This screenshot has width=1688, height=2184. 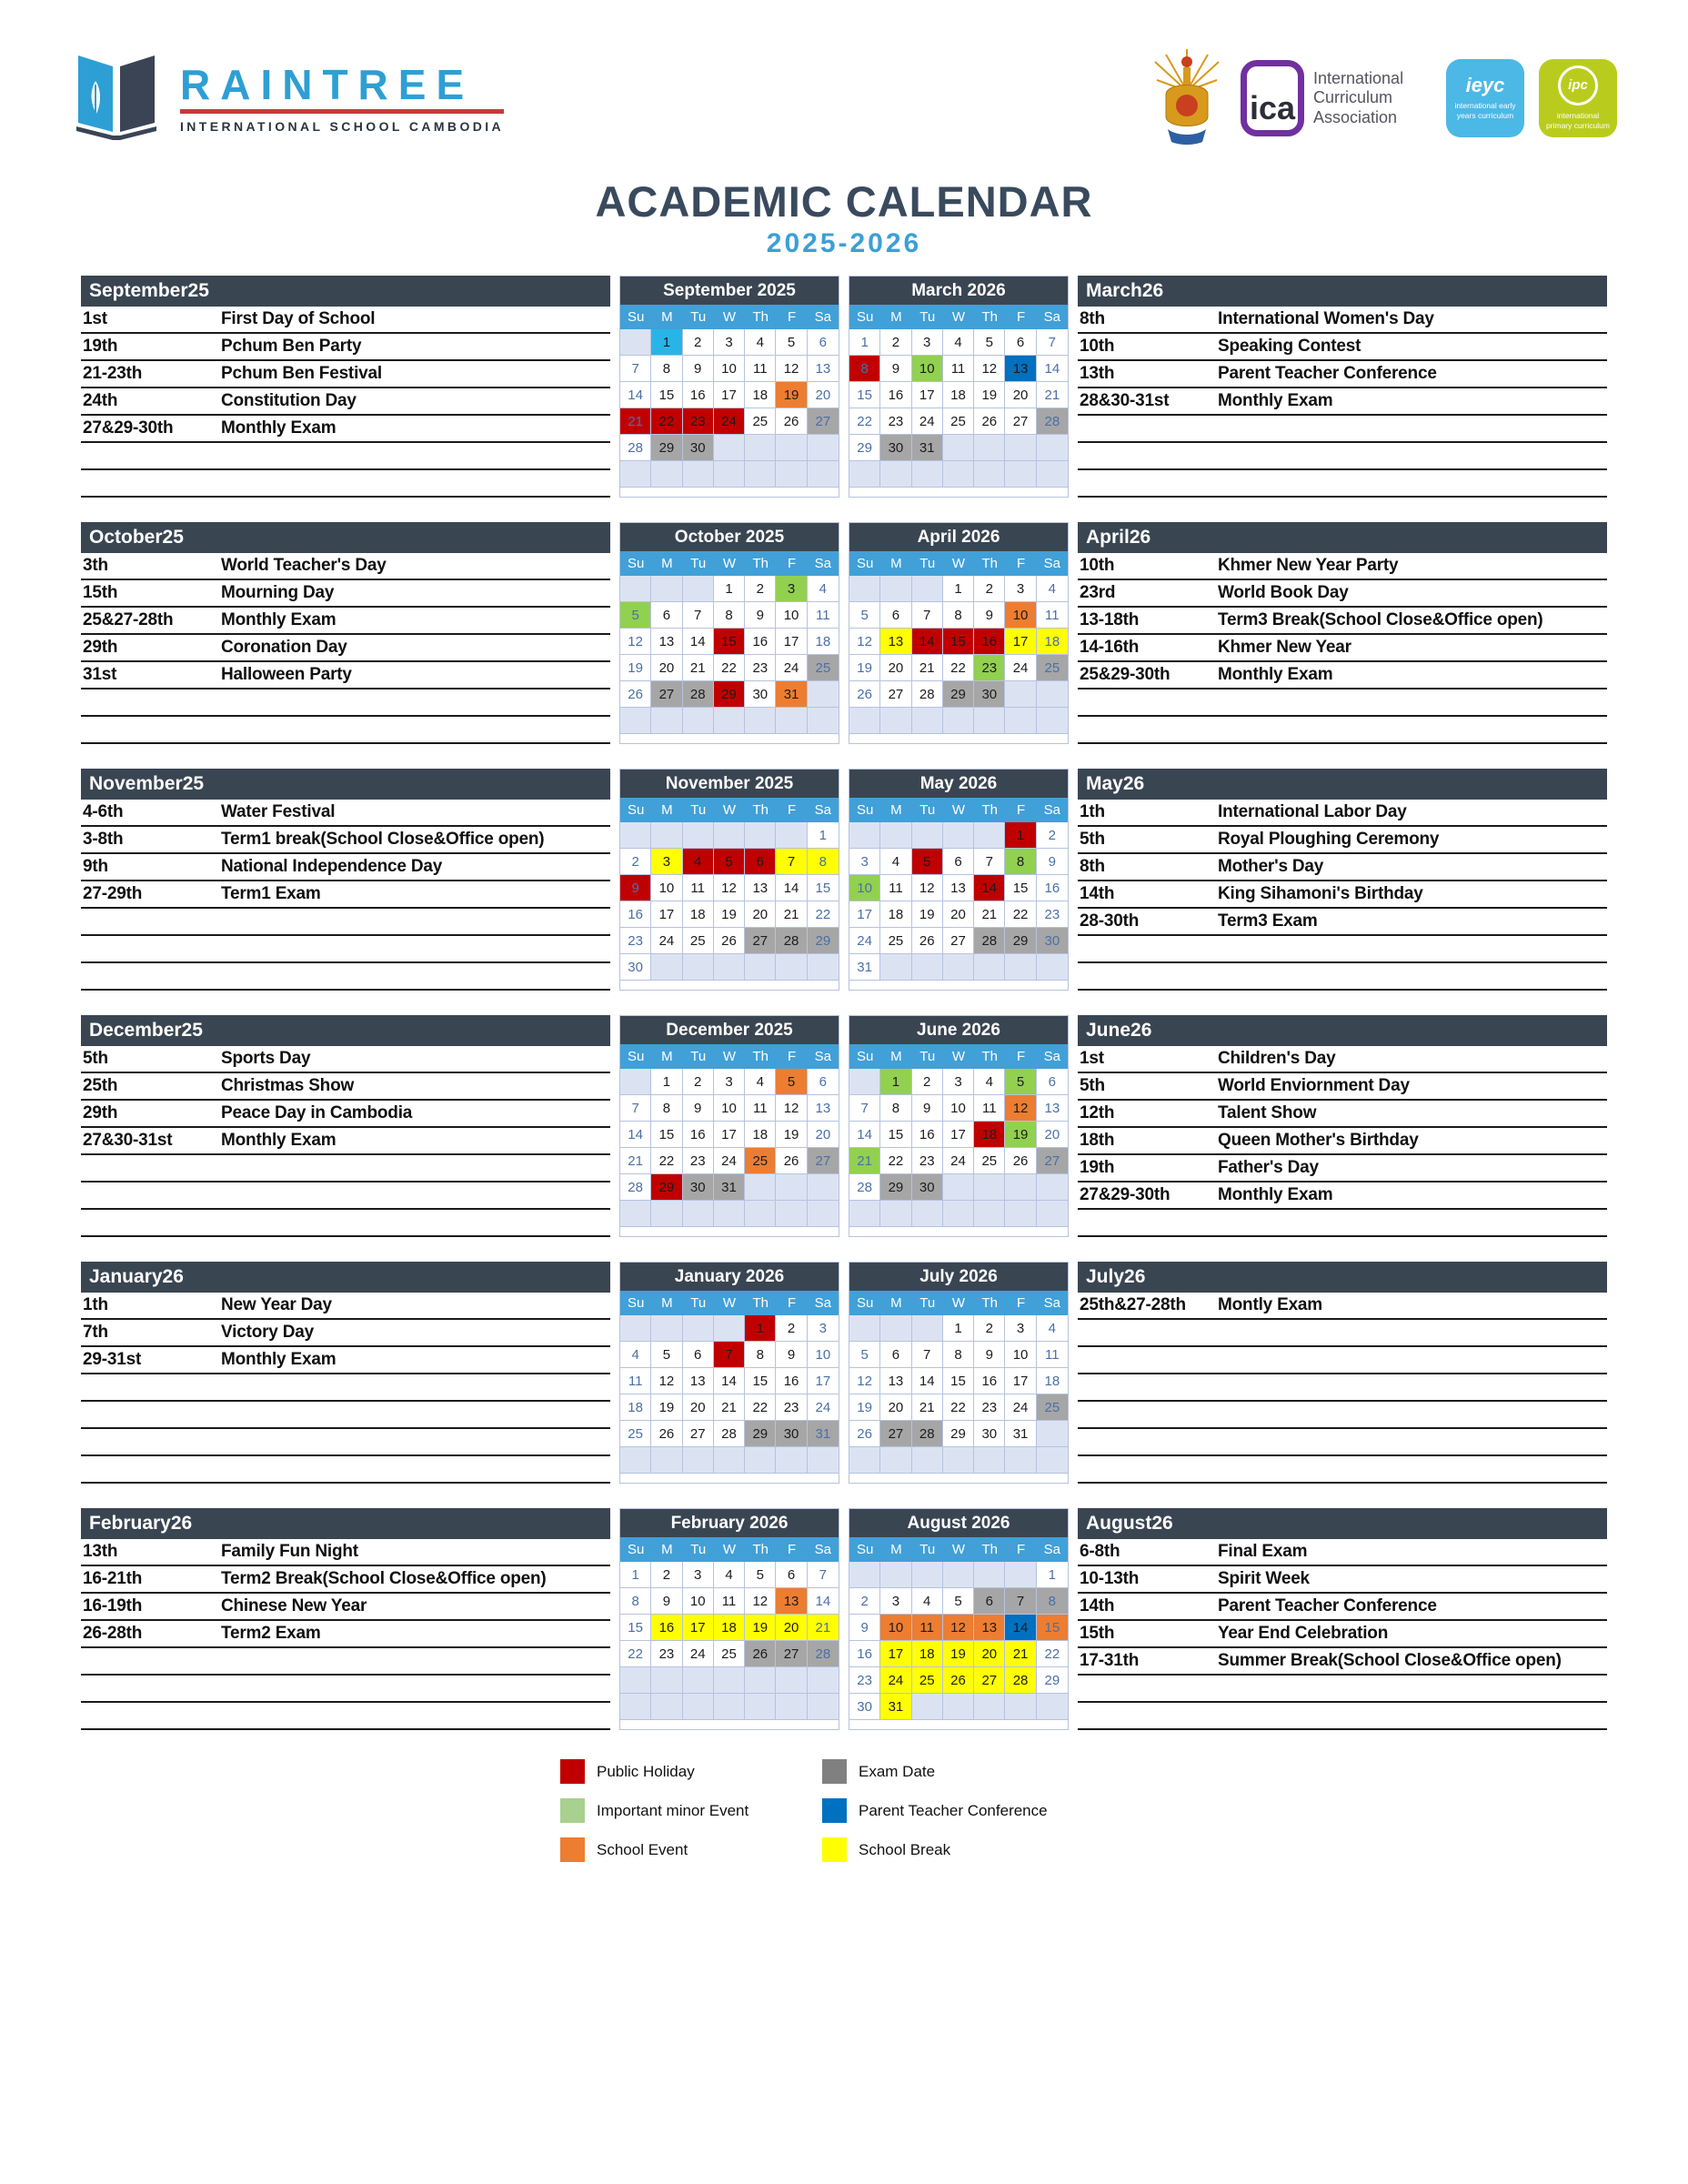 I want to click on event-date: 28-30th, so click(x=1110, y=921).